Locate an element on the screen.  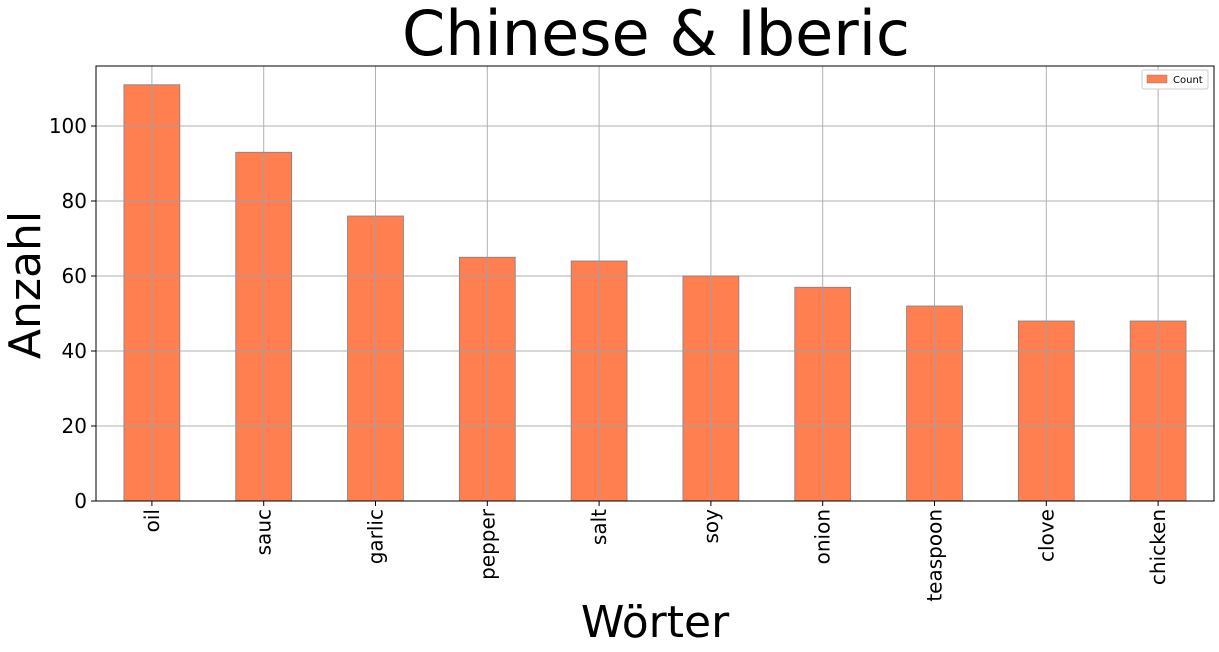
y-tick-label: 80 is located at coordinates (74, 201).